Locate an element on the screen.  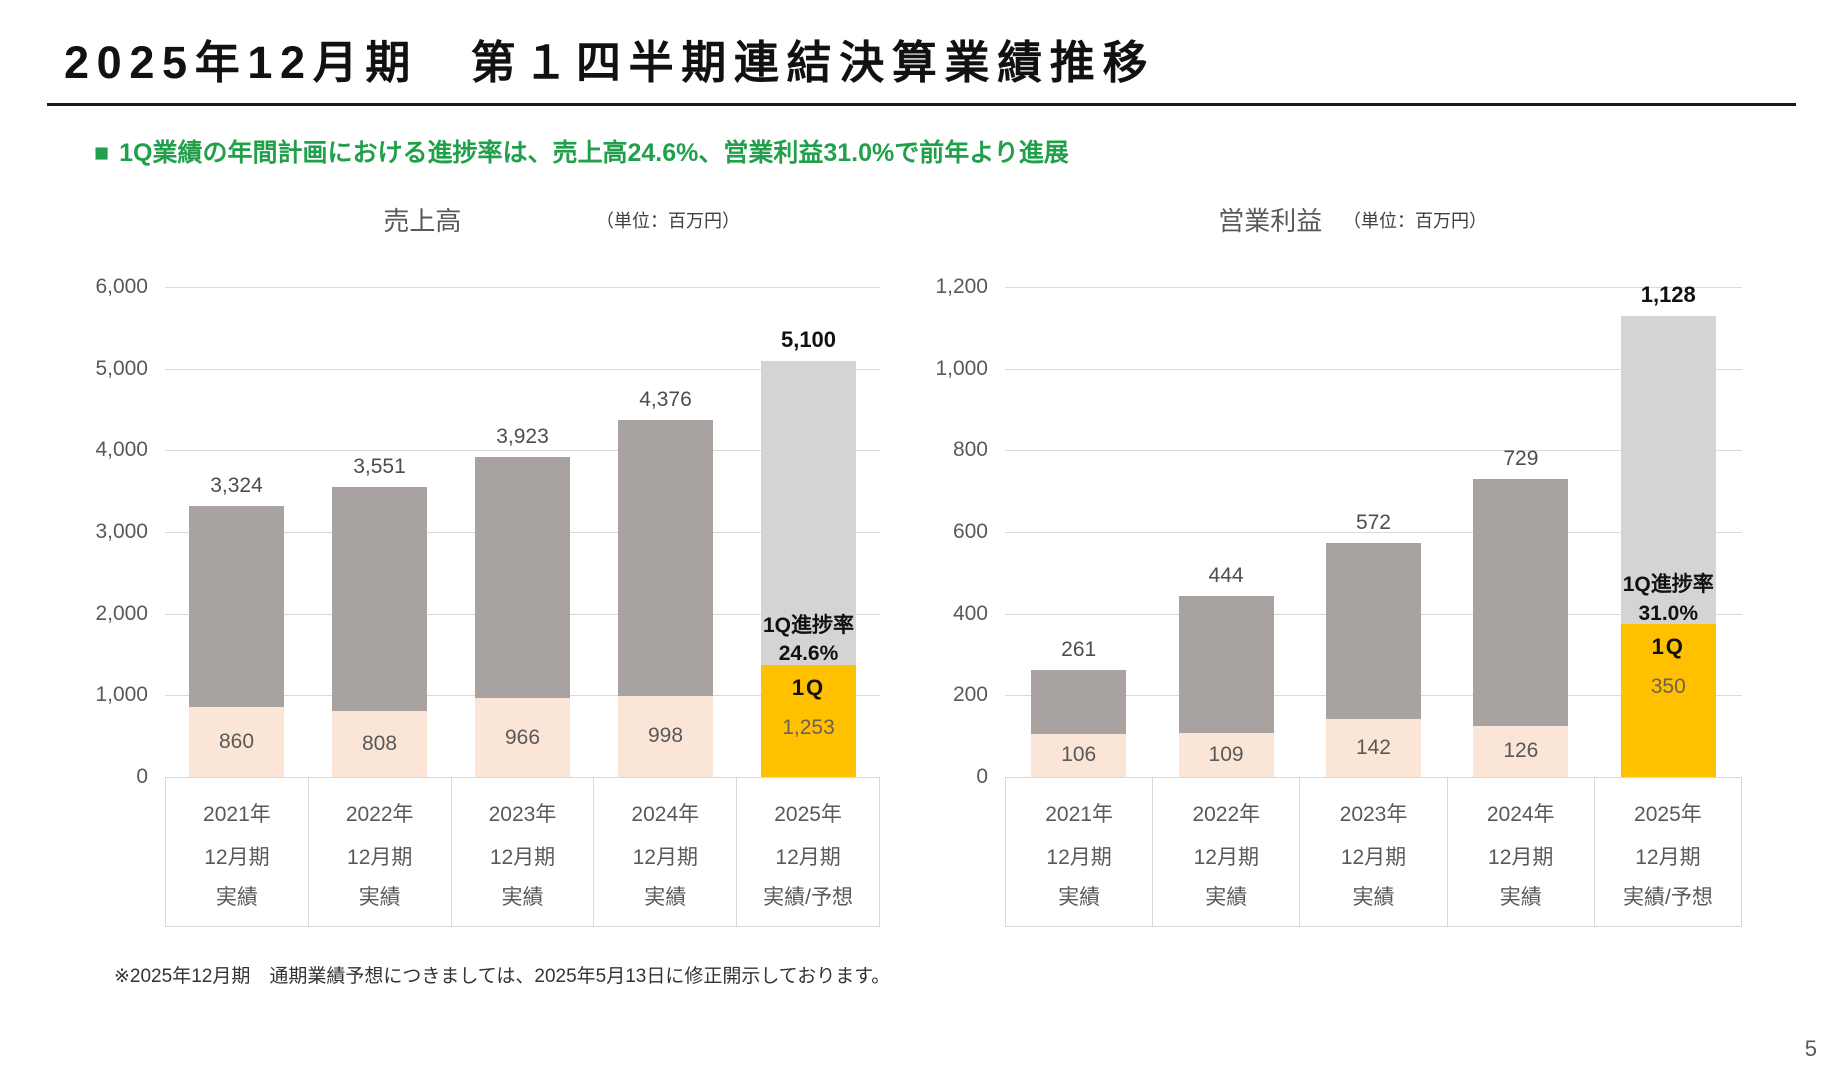
stacked-bar: 444 109 is located at coordinates (1226, 670).